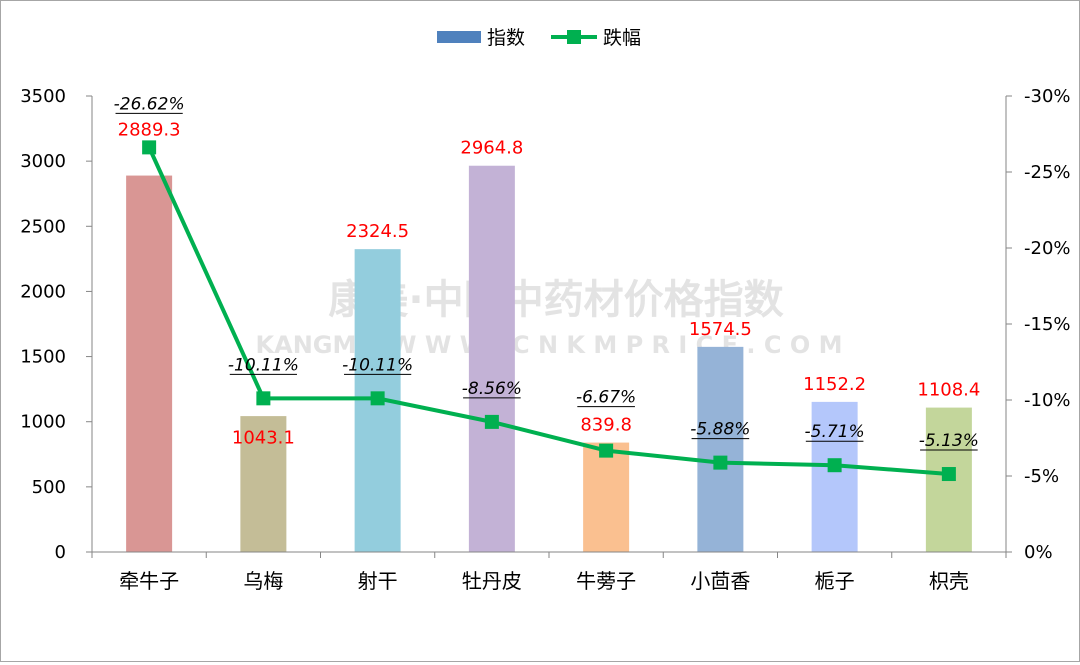 The image size is (1080, 665). What do you see at coordinates (574, 37) in the screenshot?
I see `legend-line-marker` at bounding box center [574, 37].